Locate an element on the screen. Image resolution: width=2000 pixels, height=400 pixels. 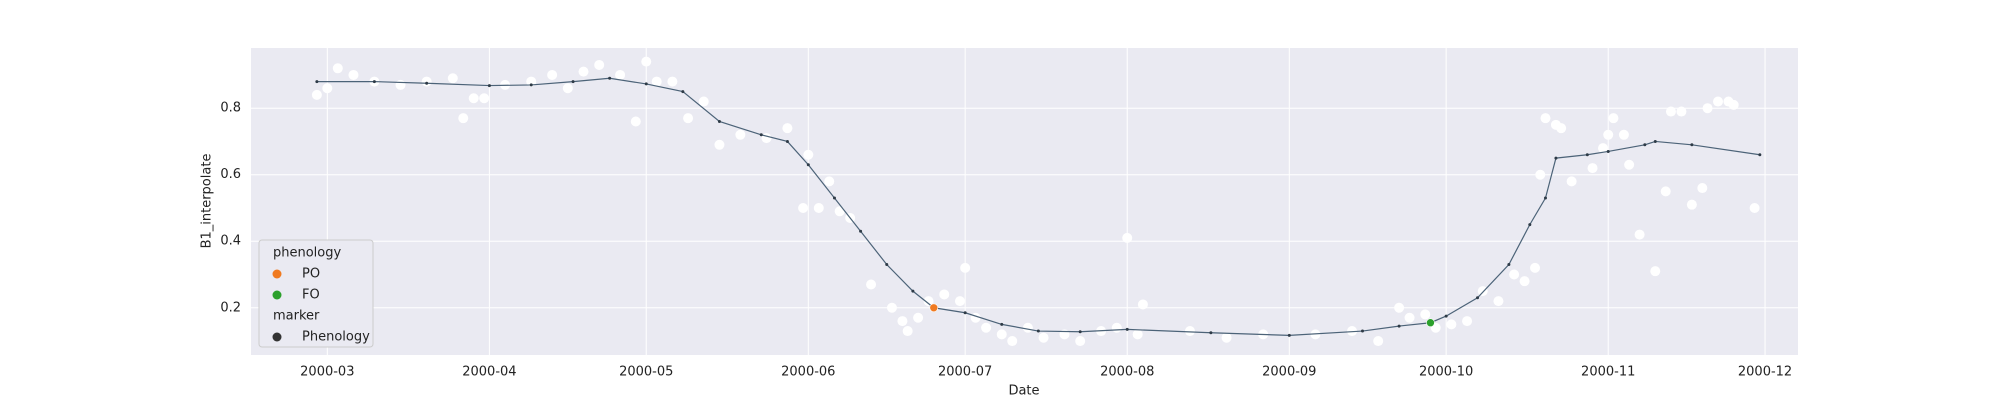
x-tick-label: 2000-10 is located at coordinates (1446, 372).